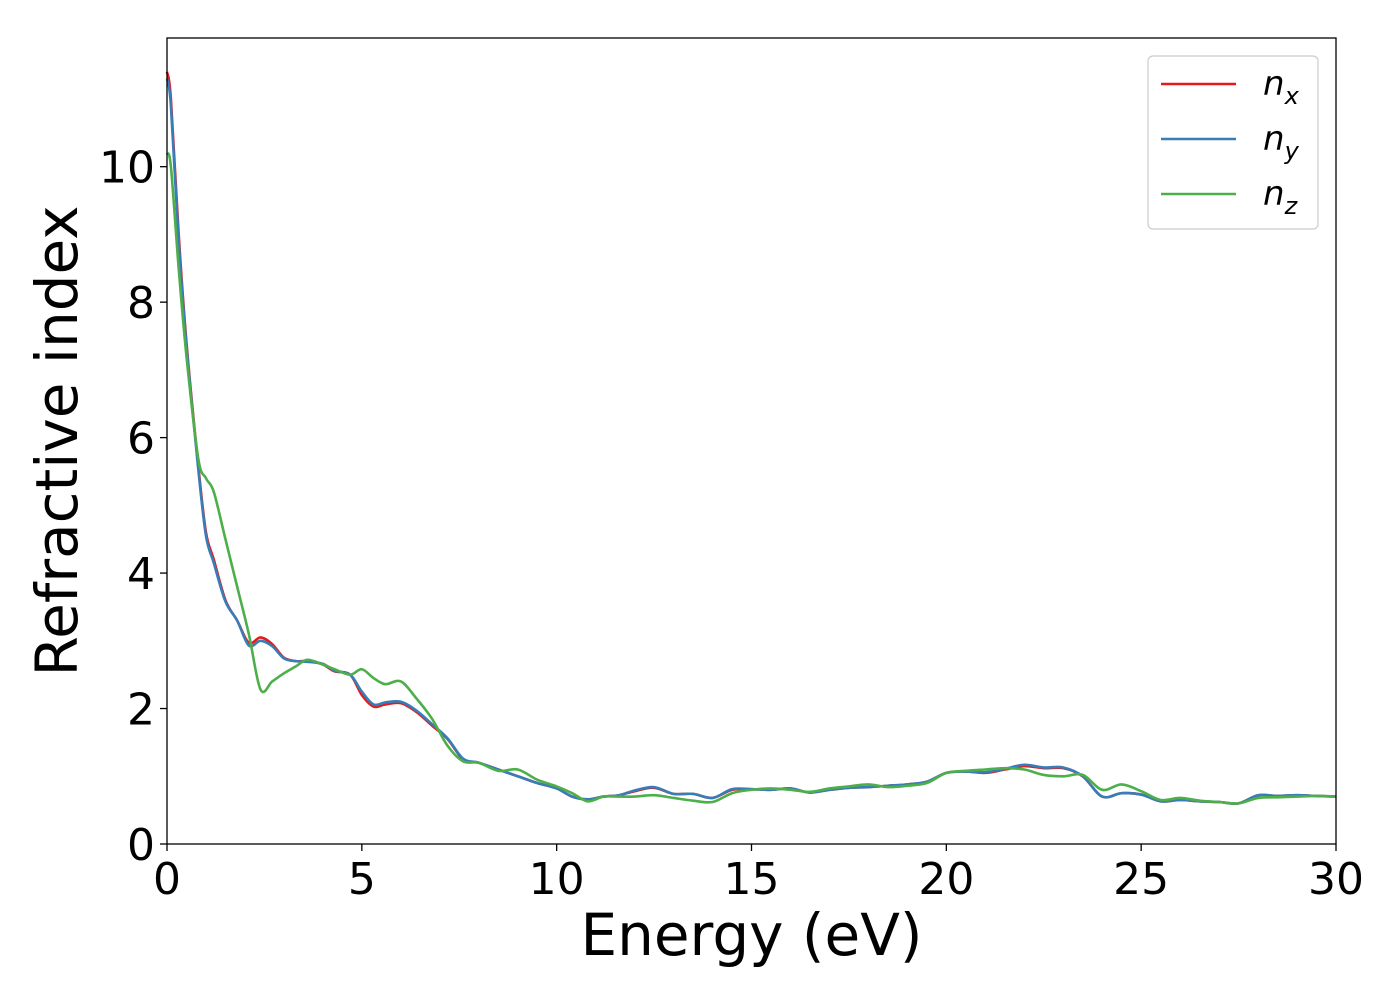 This screenshot has height=1000, width=1400. What do you see at coordinates (362, 879) in the screenshot?
I see `x-tick-label: 5` at bounding box center [362, 879].